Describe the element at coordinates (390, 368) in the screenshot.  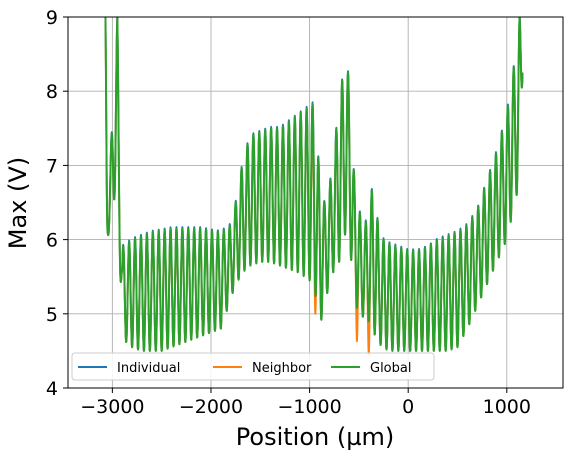
I see `legend-label-global: Global` at that location.